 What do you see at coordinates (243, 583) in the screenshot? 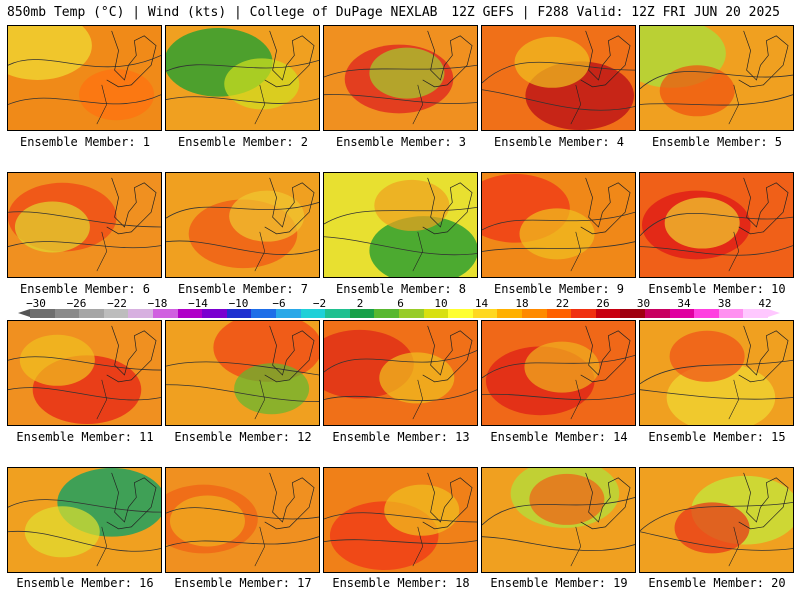
I see `ensemble-member-label: Ensemble Member: 17` at bounding box center [243, 583].